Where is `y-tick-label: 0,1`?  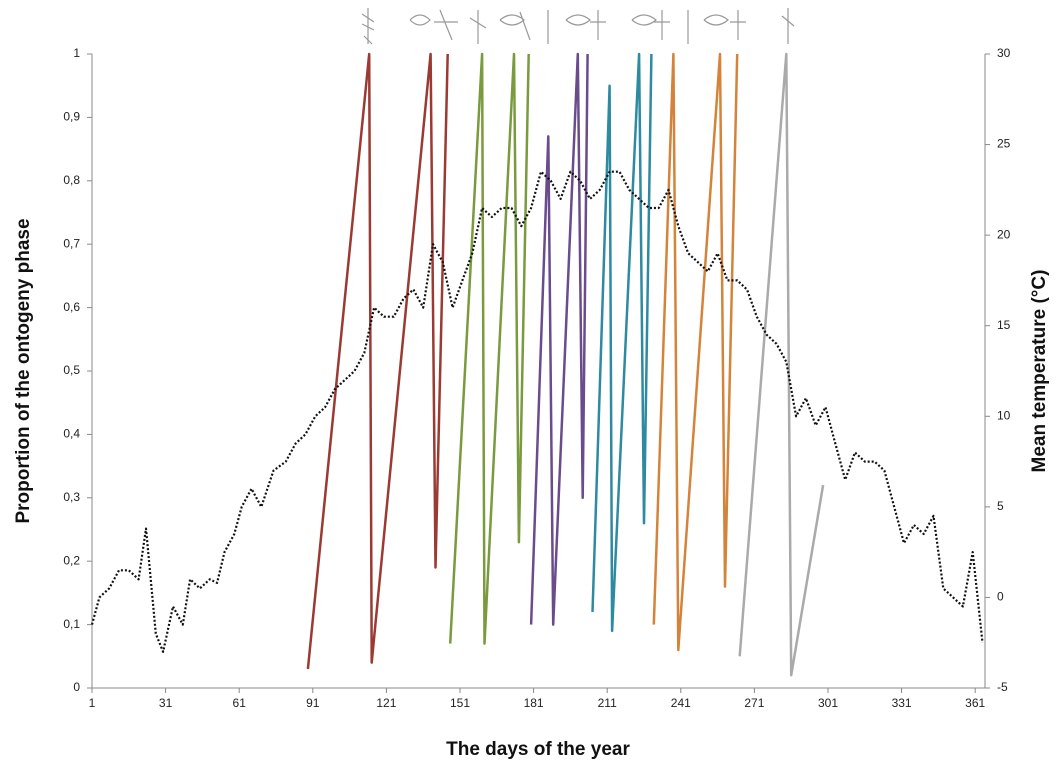
y-tick-label: 0,1 is located at coordinates (71, 624).